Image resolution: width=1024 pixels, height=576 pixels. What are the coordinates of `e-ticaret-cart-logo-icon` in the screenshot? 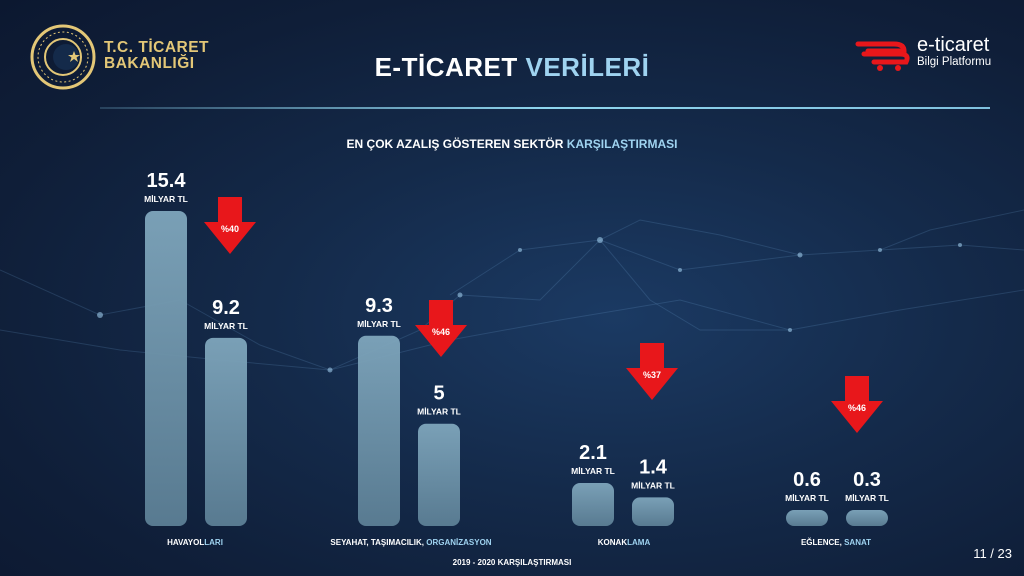 It's located at (882, 56).